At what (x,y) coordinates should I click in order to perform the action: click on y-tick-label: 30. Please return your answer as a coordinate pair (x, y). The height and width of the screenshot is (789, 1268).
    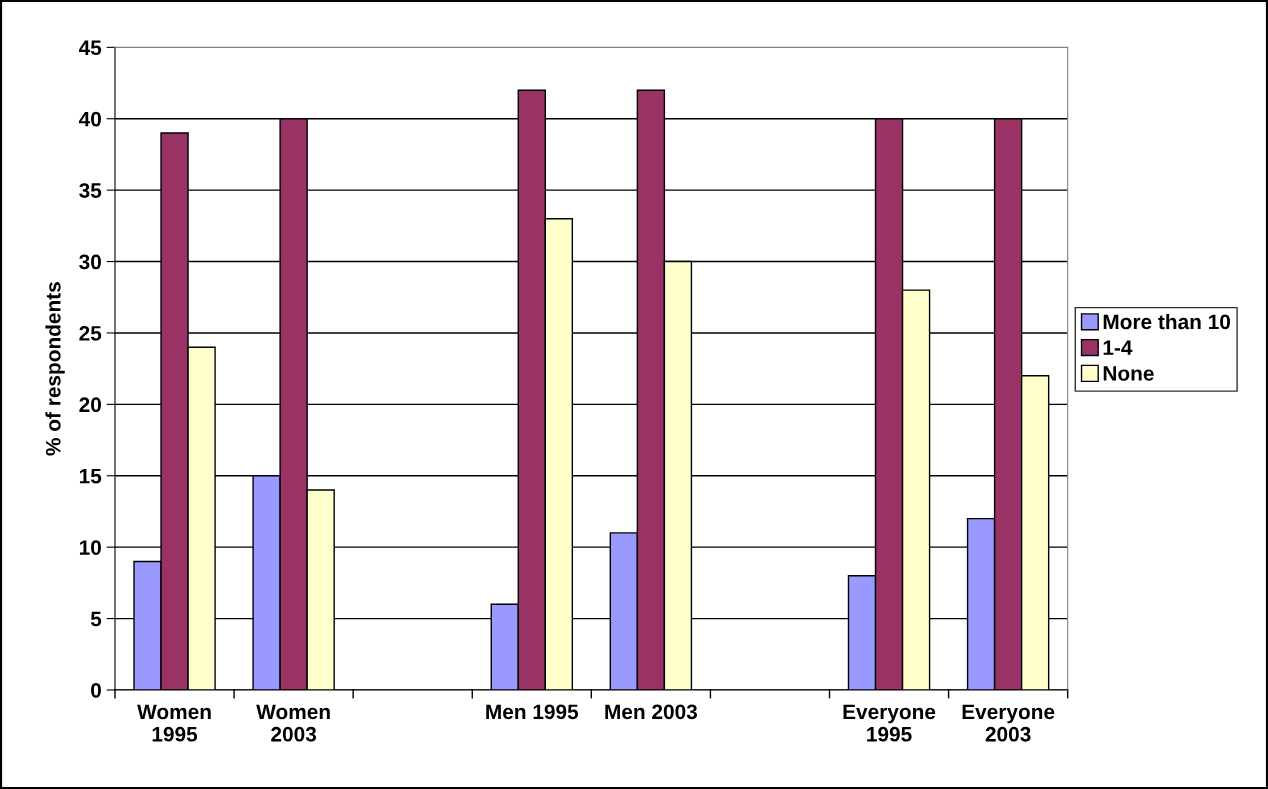
    Looking at the image, I should click on (90, 262).